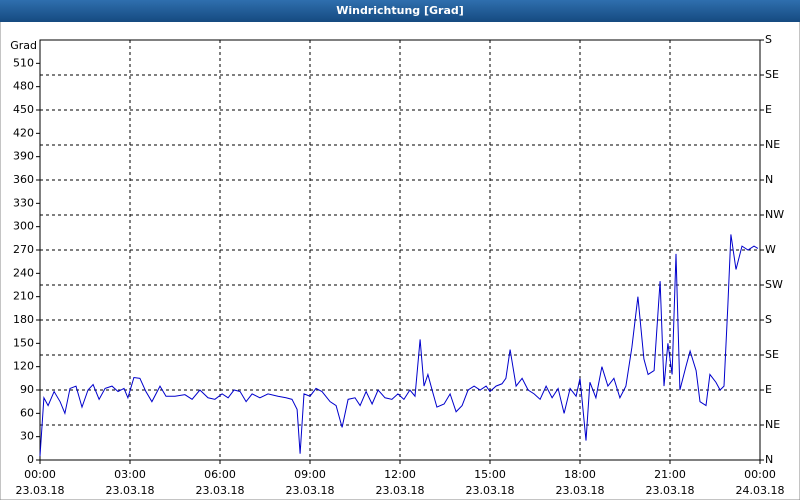 This screenshot has height=500, width=800. I want to click on x-tick-label: 18:00, so click(580, 474).